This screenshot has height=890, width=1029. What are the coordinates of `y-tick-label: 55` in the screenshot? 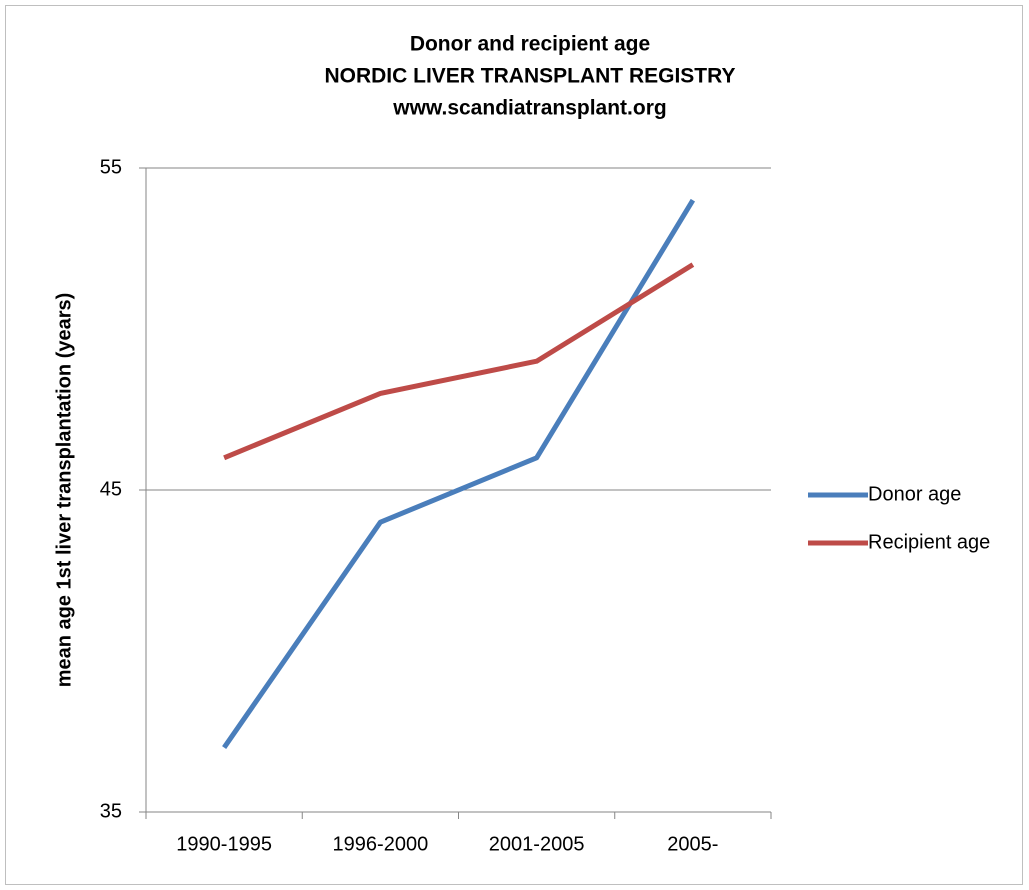 It's located at (111, 167).